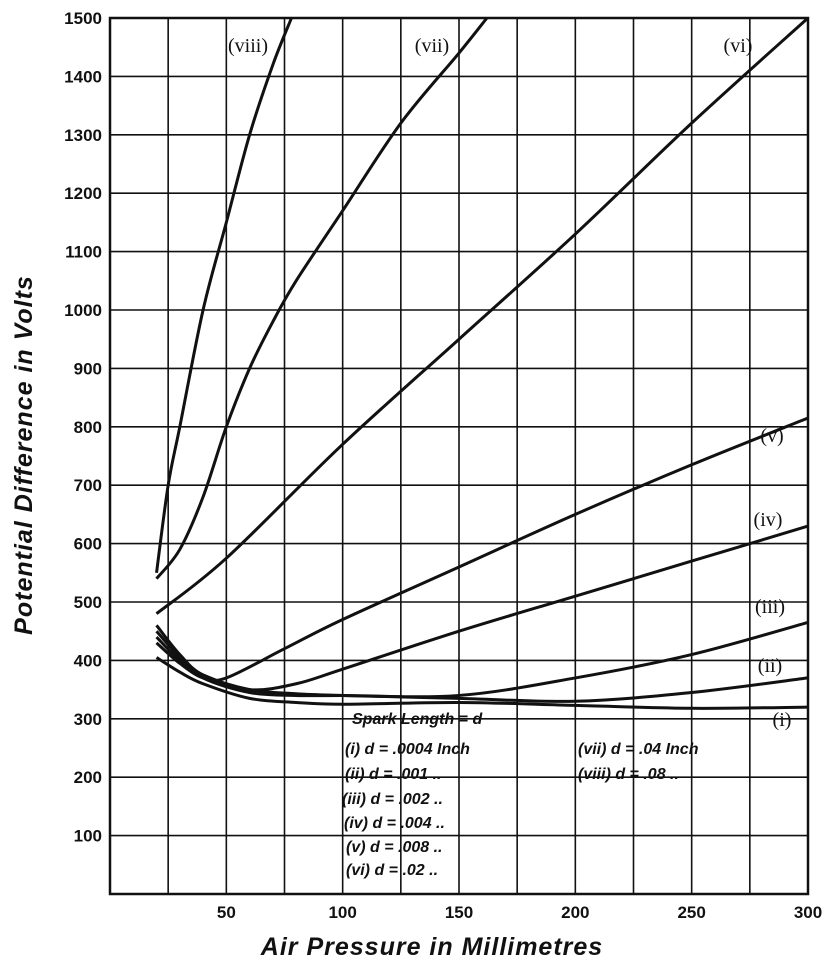  What do you see at coordinates (459, 912) in the screenshot?
I see `x-tick-label: 150` at bounding box center [459, 912].